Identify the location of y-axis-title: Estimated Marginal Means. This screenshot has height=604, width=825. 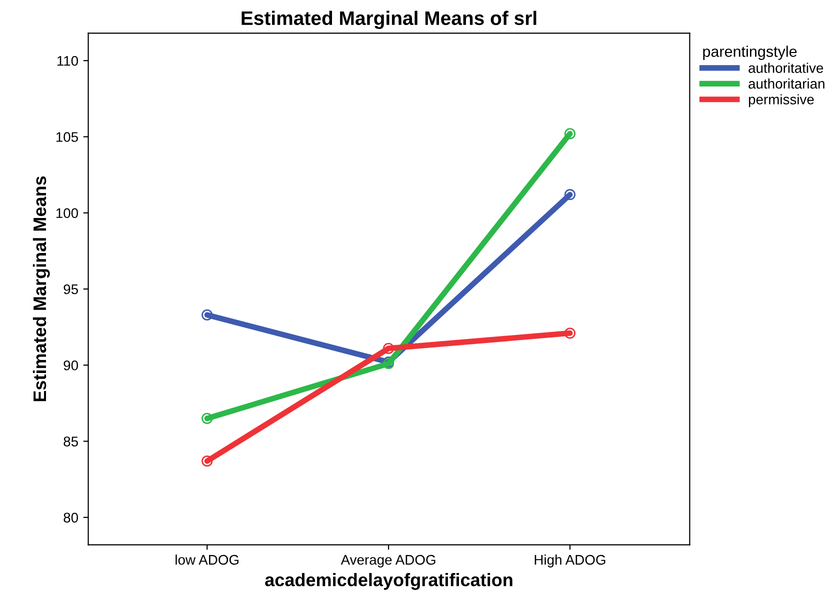
(41, 289).